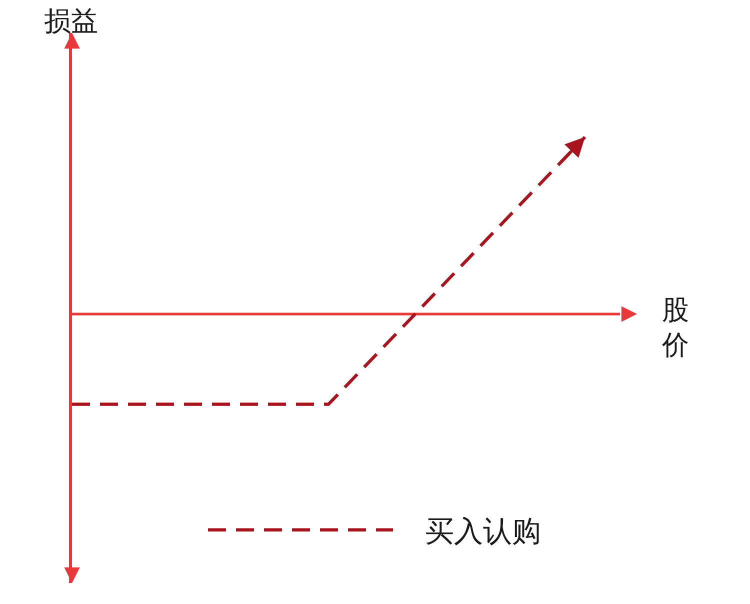 This screenshot has height=604, width=750. Describe the element at coordinates (675, 328) in the screenshot. I see `x-axis-title: 股价` at that location.